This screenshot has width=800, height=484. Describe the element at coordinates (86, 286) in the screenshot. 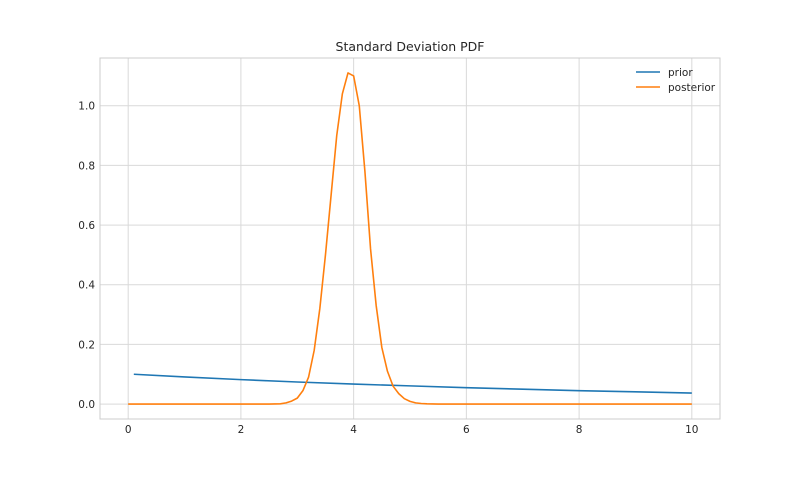

I see `y-tick-label: 0.4` at that location.